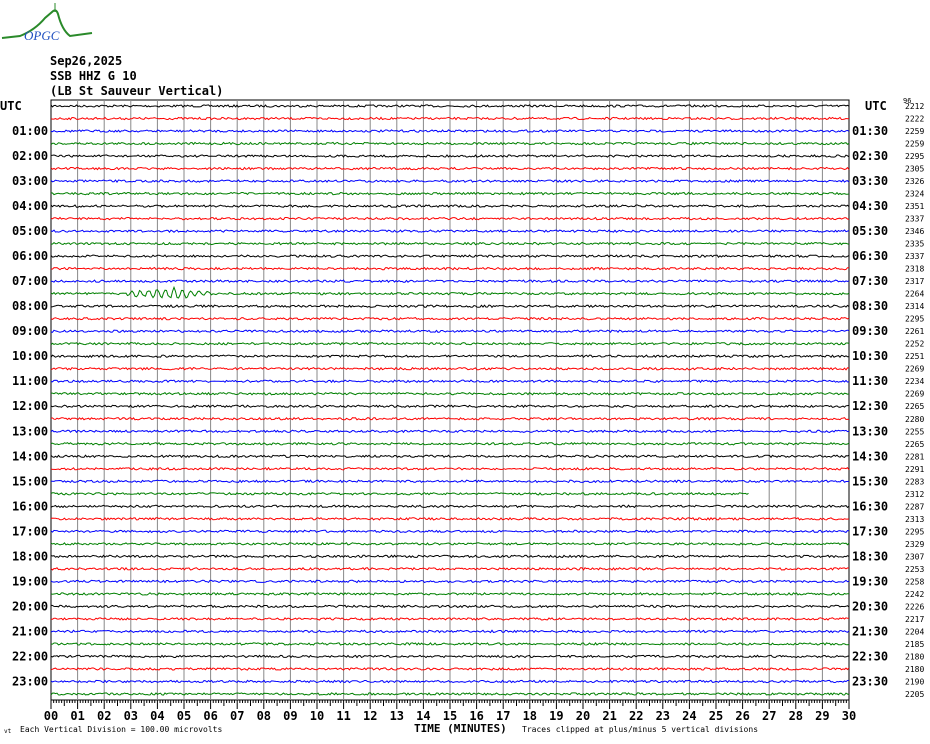 This screenshot has width=930, height=744. What do you see at coordinates (914, 519) in the screenshot?
I see `trace-value-label: 2313` at bounding box center [914, 519].